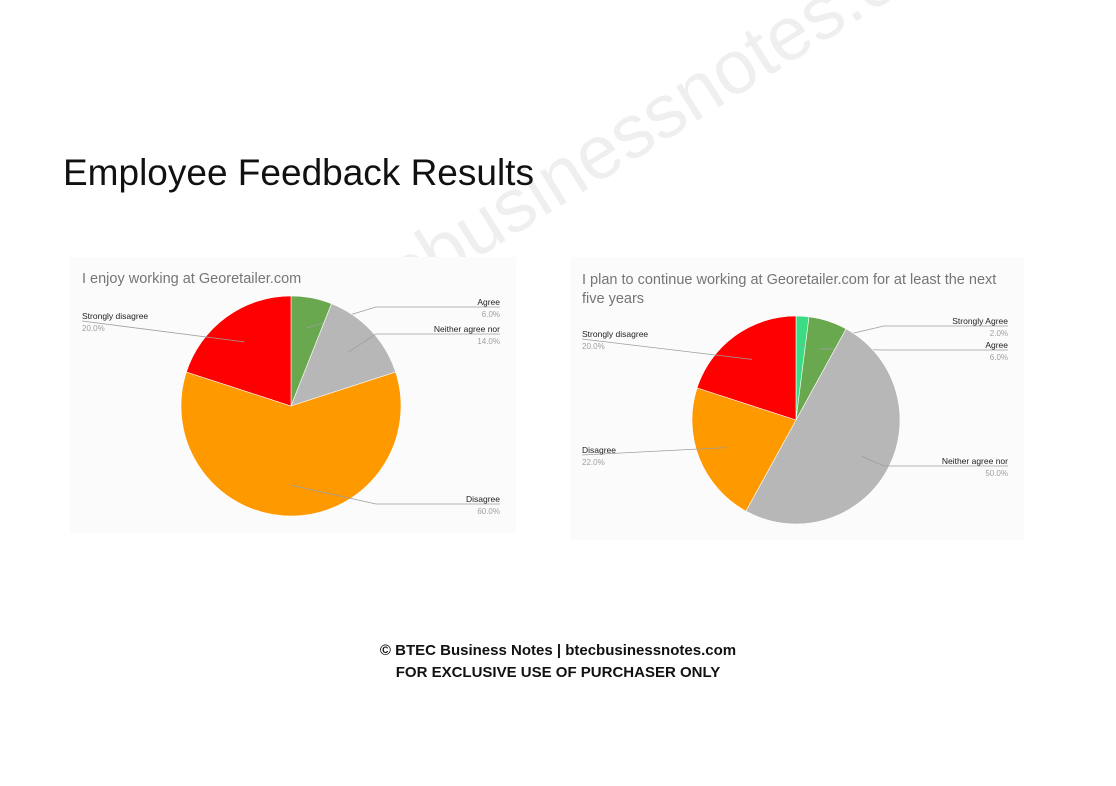  Describe the element at coordinates (654, 456) in the screenshot. I see `slice-label-disagree: Disagree 22.0%` at that location.